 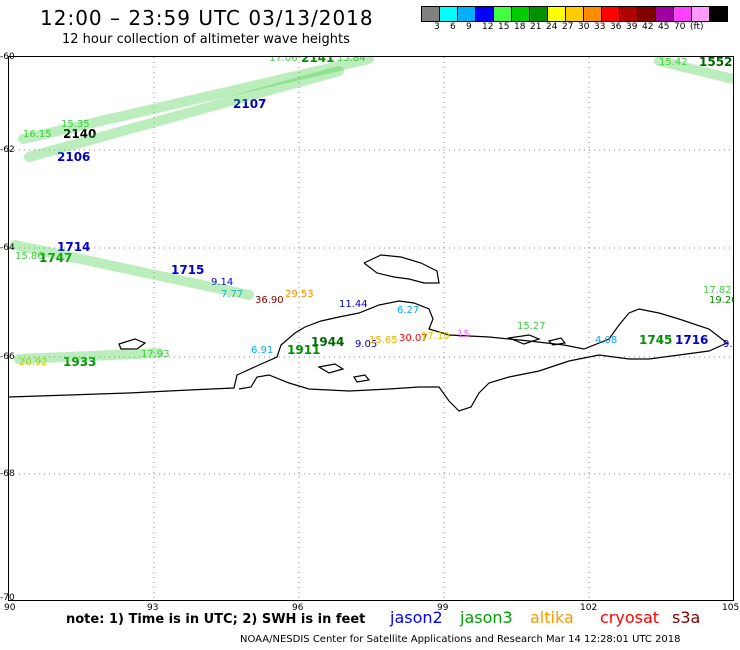 What do you see at coordinates (7, 357) in the screenshot?
I see `lat-label: -66` at bounding box center [7, 357].